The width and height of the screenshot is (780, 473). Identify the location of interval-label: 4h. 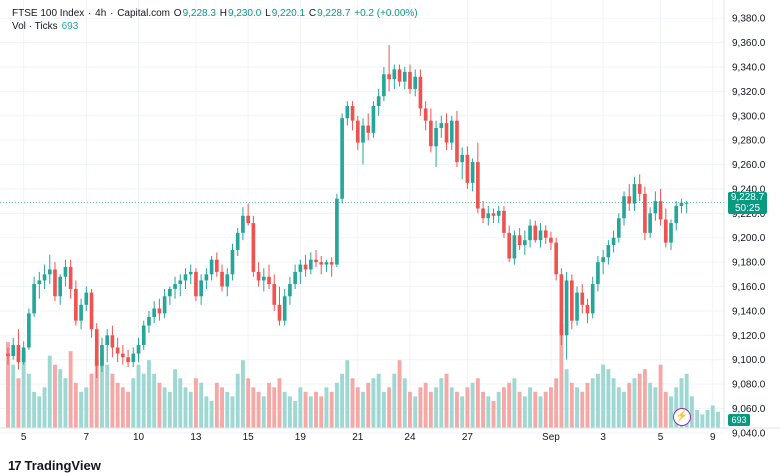
(101, 13).